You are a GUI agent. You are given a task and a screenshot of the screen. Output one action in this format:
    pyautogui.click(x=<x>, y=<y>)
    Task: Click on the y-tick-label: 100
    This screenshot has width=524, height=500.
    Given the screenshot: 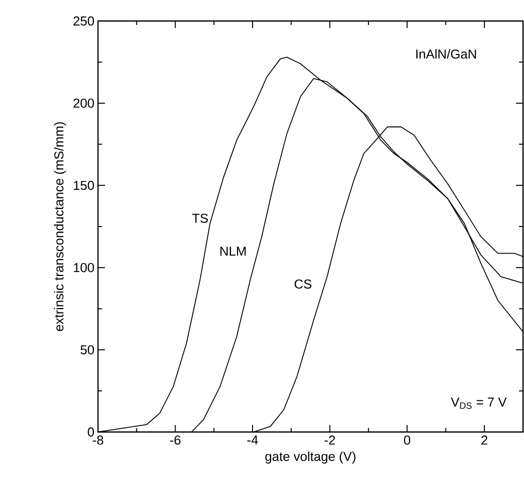 What is the action you would take?
    pyautogui.click(x=84, y=267)
    